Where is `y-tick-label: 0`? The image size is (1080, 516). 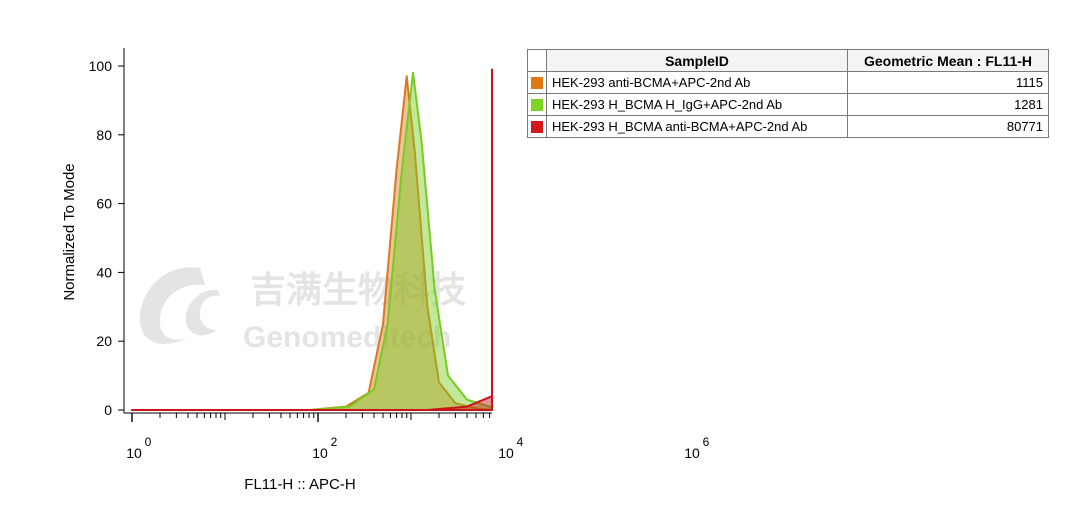 y-tick-label: 0 is located at coordinates (108, 410).